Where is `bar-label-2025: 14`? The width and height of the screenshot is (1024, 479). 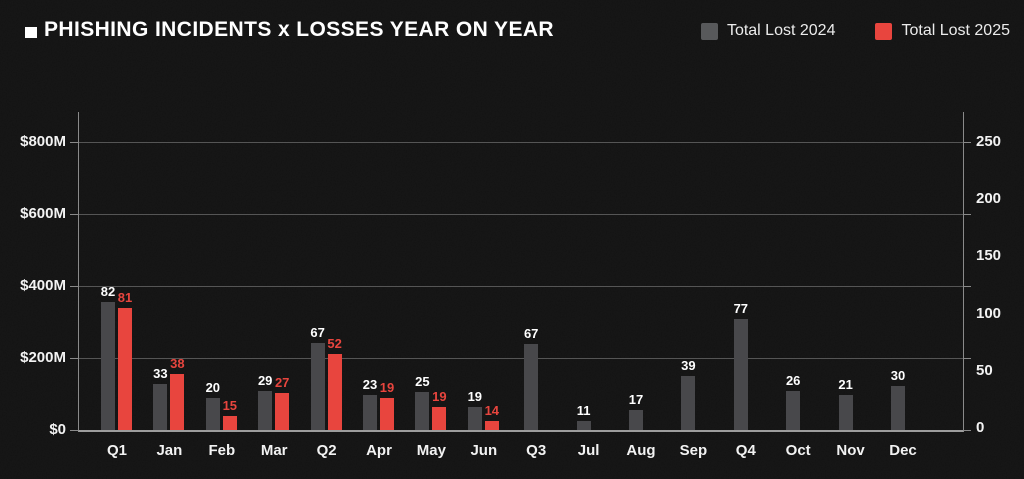
bar-label-2025: 14 is located at coordinates (492, 410).